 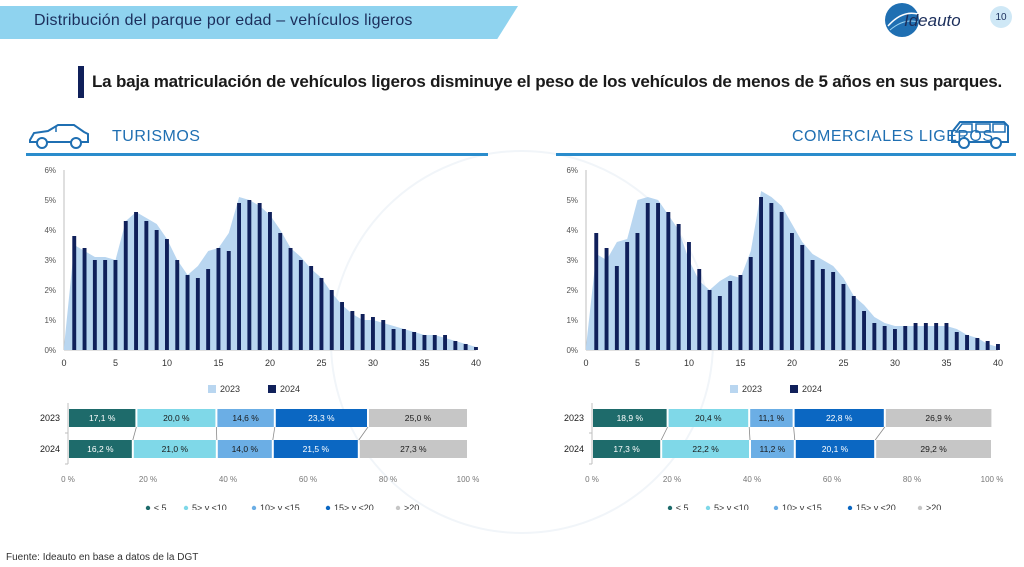 I want to click on stack-segment-label: 14,0 %, so click(x=245, y=449).